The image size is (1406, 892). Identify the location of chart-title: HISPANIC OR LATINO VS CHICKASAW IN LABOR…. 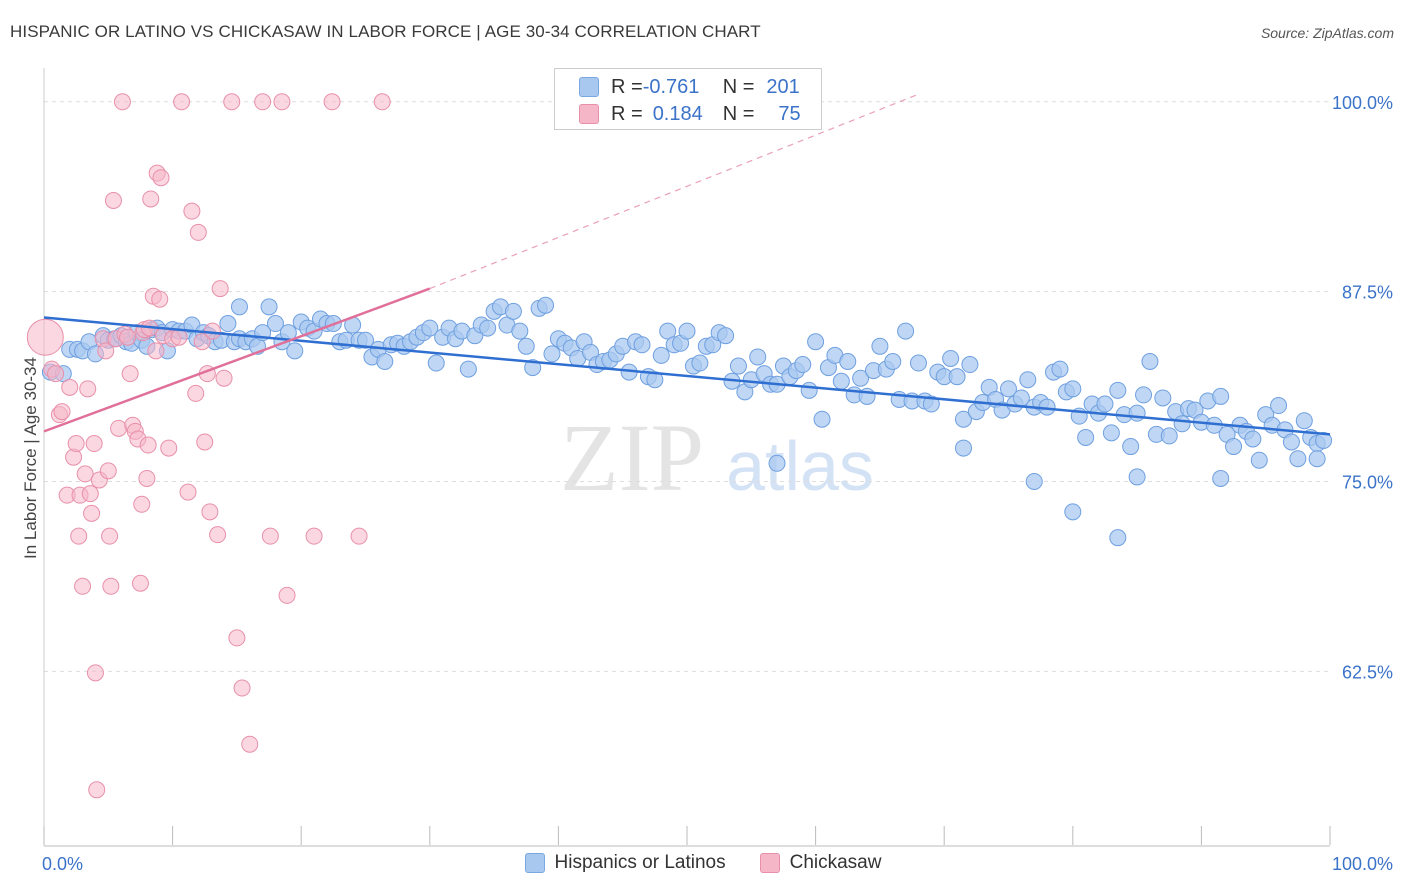
(385, 31).